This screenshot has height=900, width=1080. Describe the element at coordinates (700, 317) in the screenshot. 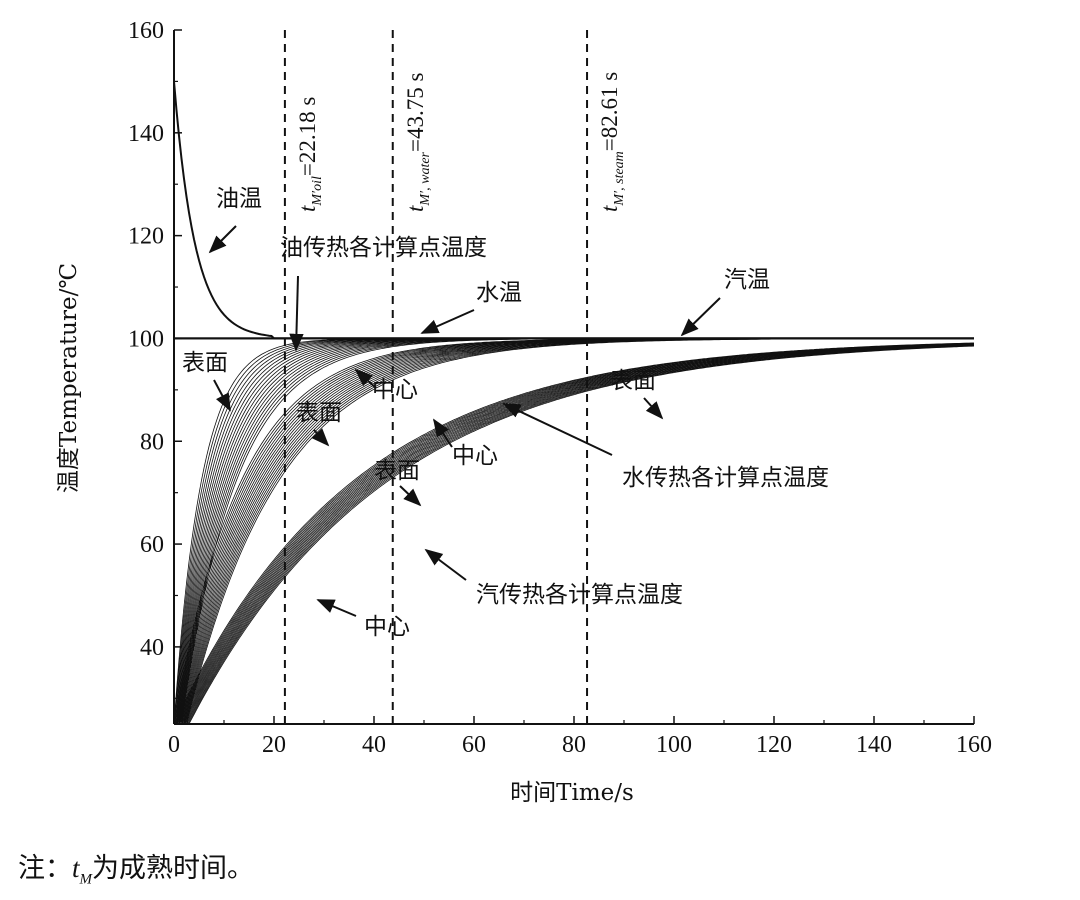

I see `annotation-steam-temp-arrow` at that location.